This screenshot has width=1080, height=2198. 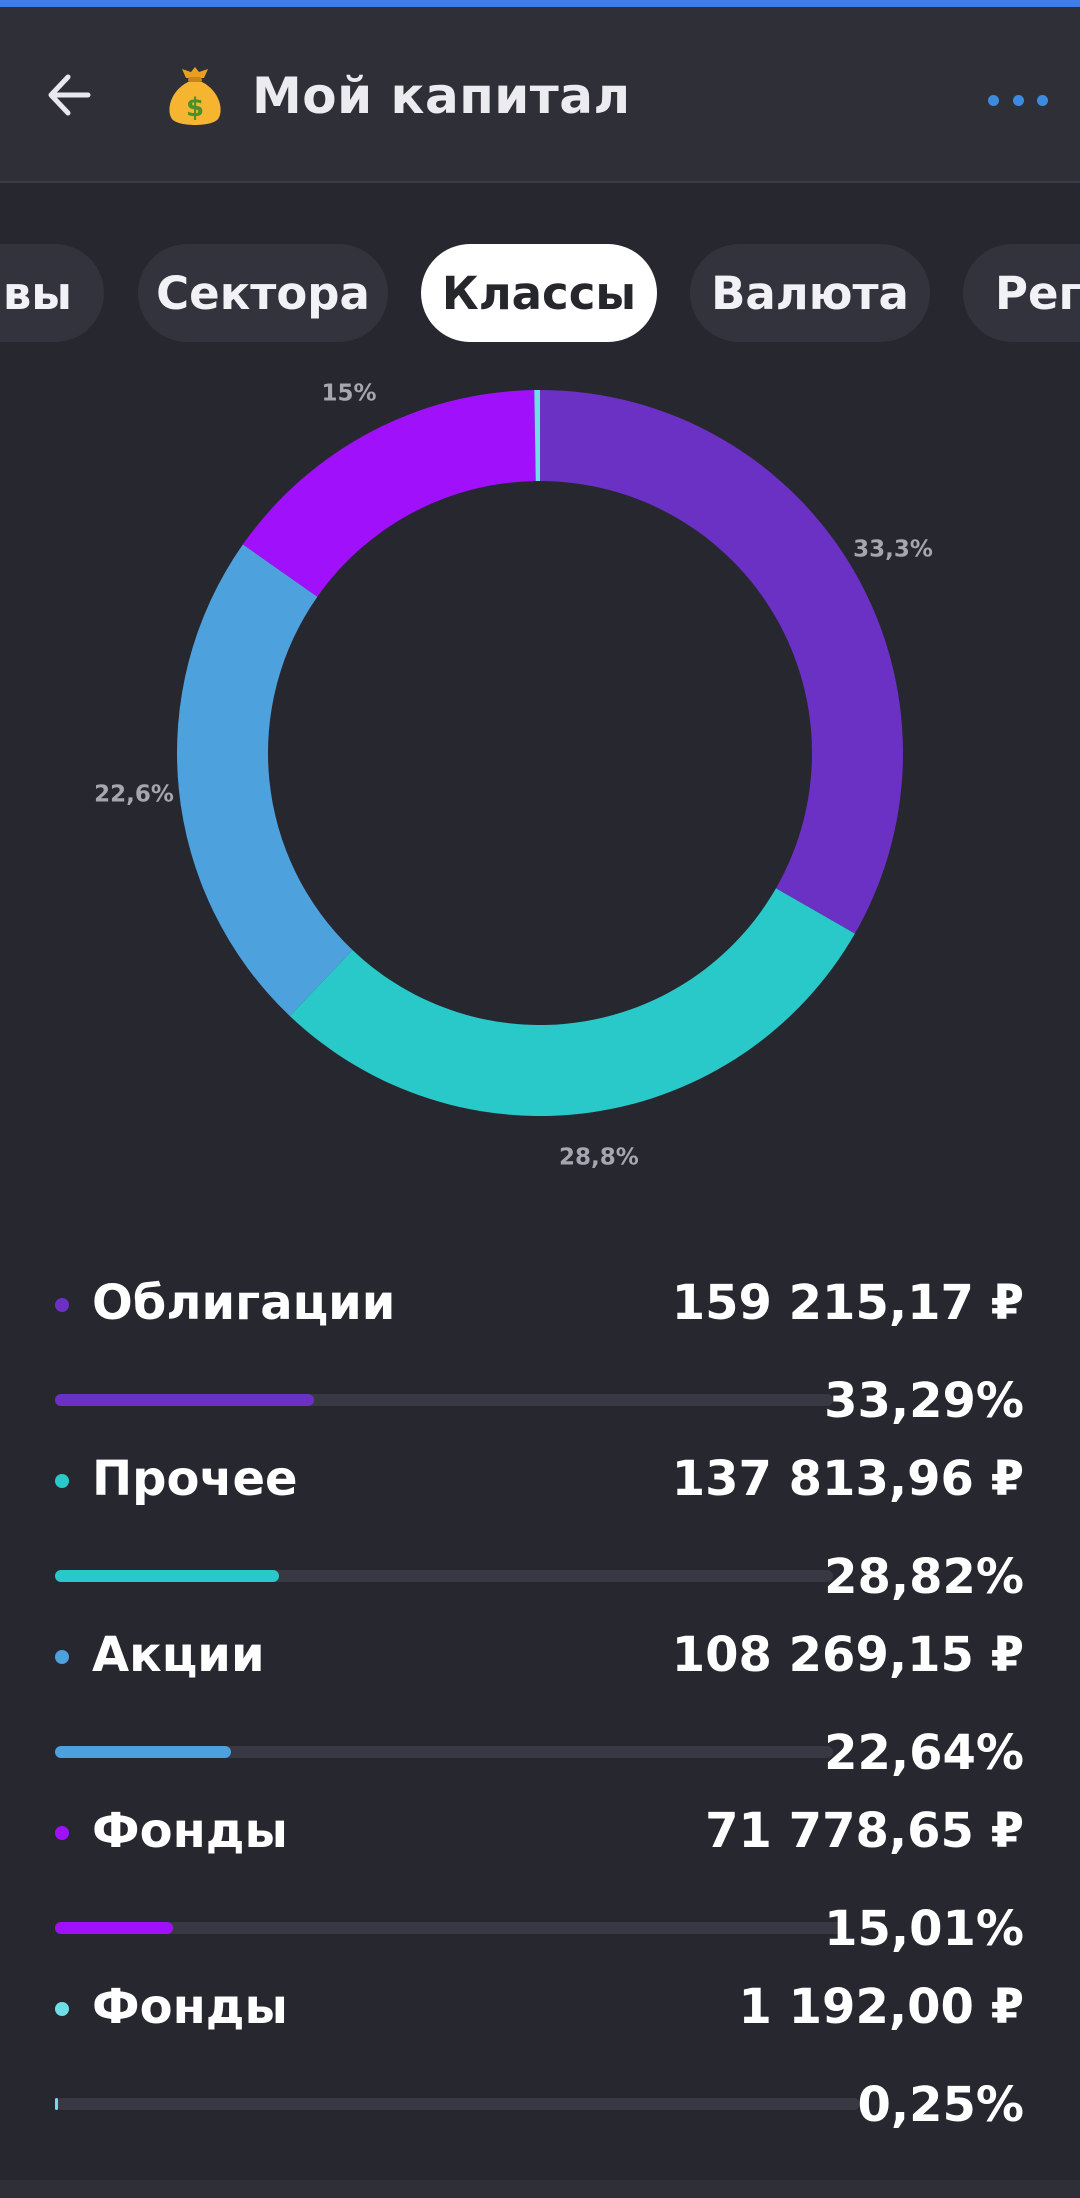 What do you see at coordinates (540, 3) in the screenshot?
I see `top-accent-line` at bounding box center [540, 3].